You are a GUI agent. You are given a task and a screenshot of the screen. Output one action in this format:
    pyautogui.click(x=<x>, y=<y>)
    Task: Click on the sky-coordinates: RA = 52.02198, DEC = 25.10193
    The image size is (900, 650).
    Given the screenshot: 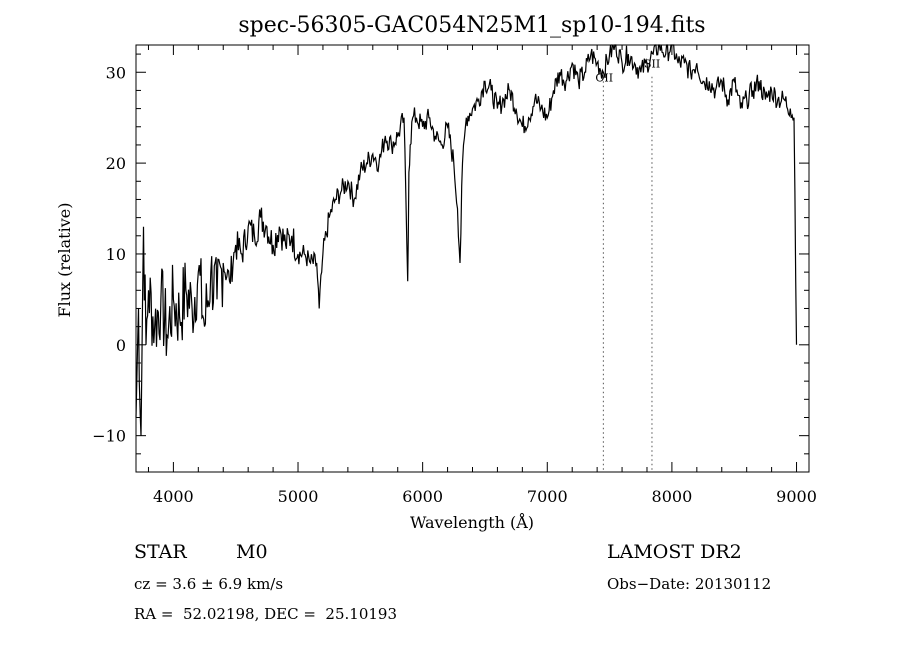 What is the action you would take?
    pyautogui.click(x=266, y=614)
    